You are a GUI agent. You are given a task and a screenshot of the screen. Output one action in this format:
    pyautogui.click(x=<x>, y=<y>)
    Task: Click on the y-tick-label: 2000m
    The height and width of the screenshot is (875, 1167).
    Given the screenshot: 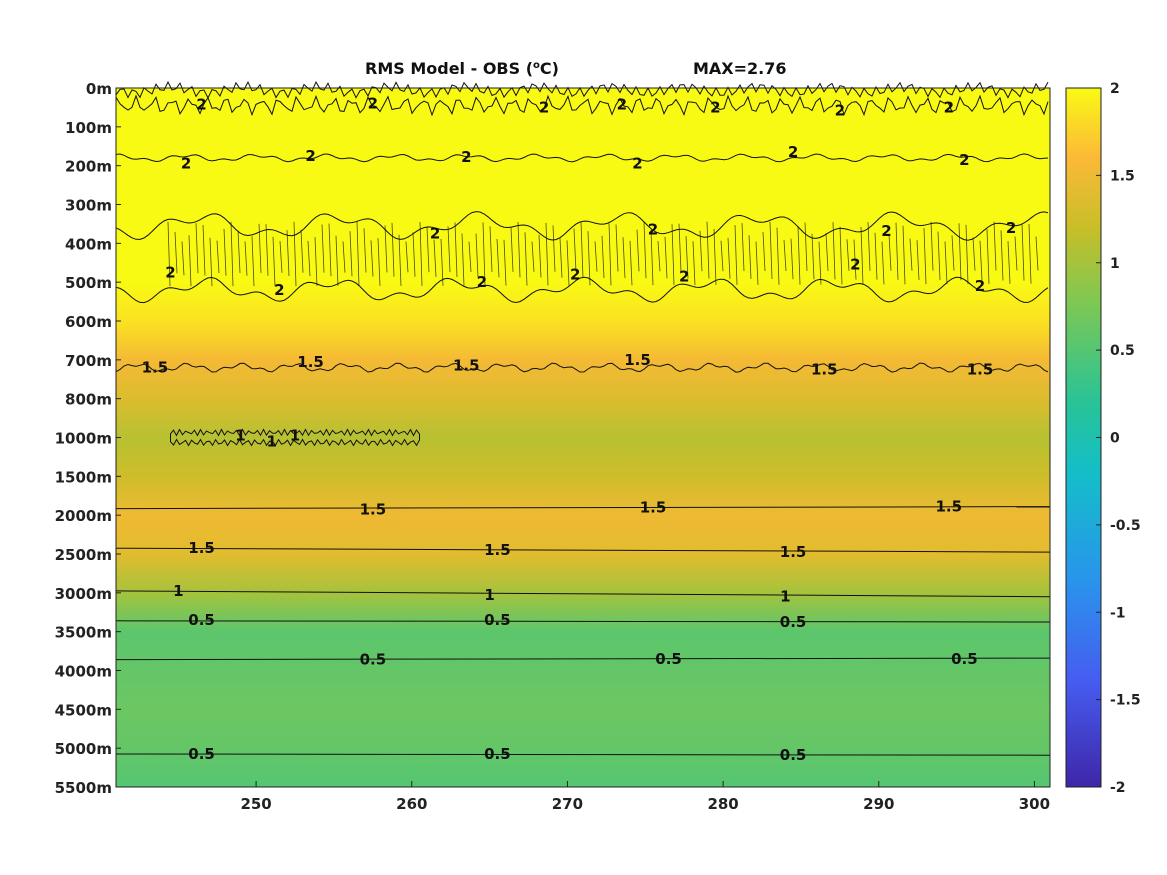 What is the action you would take?
    pyautogui.click(x=83, y=516)
    